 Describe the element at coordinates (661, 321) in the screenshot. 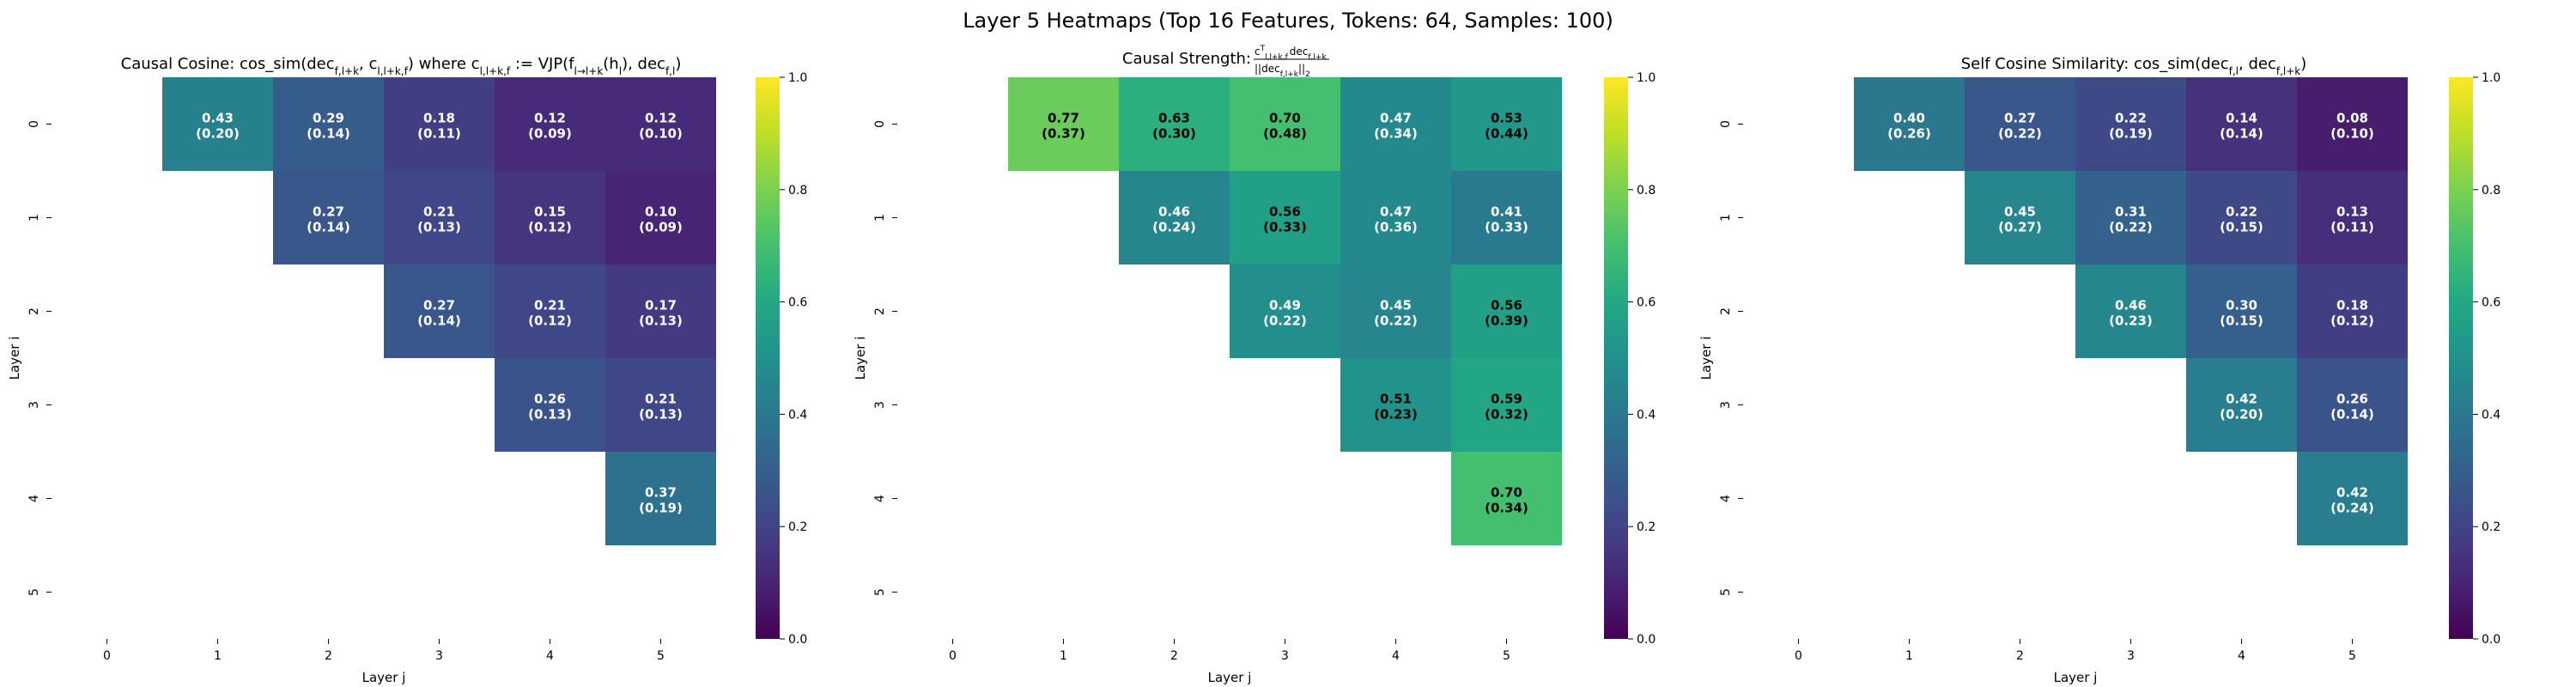

I see `cell-std-label: (0.13)` at that location.